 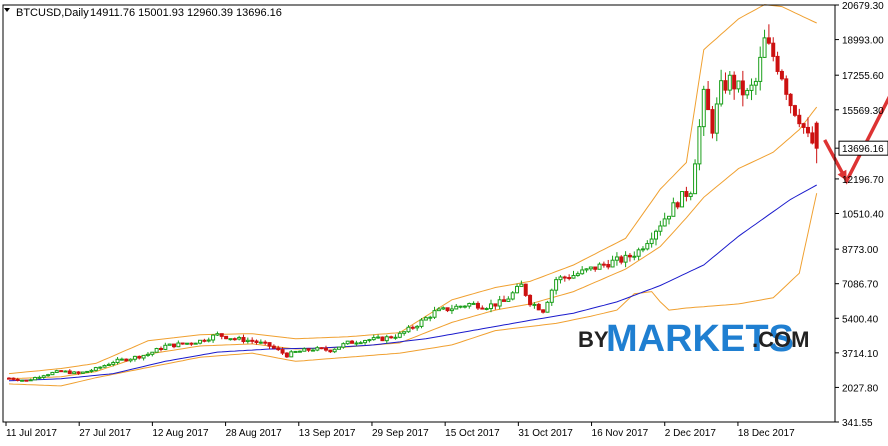 I want to click on watermark-brand: MARKETS, so click(x=700, y=339).